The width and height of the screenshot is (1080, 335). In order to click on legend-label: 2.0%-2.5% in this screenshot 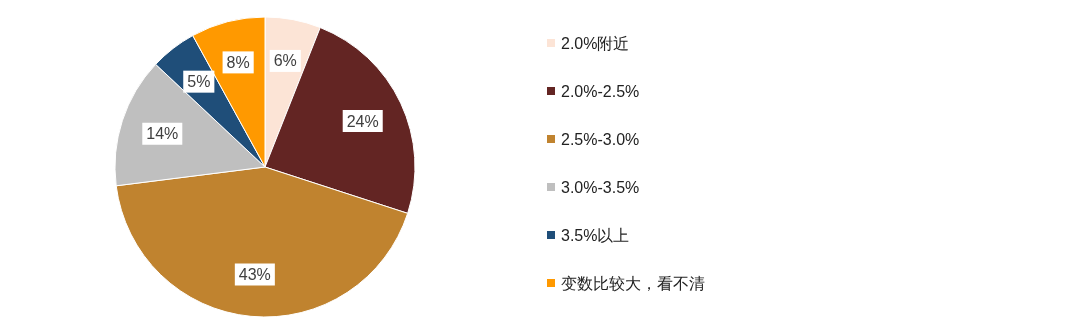, I will do `click(600, 91)`.